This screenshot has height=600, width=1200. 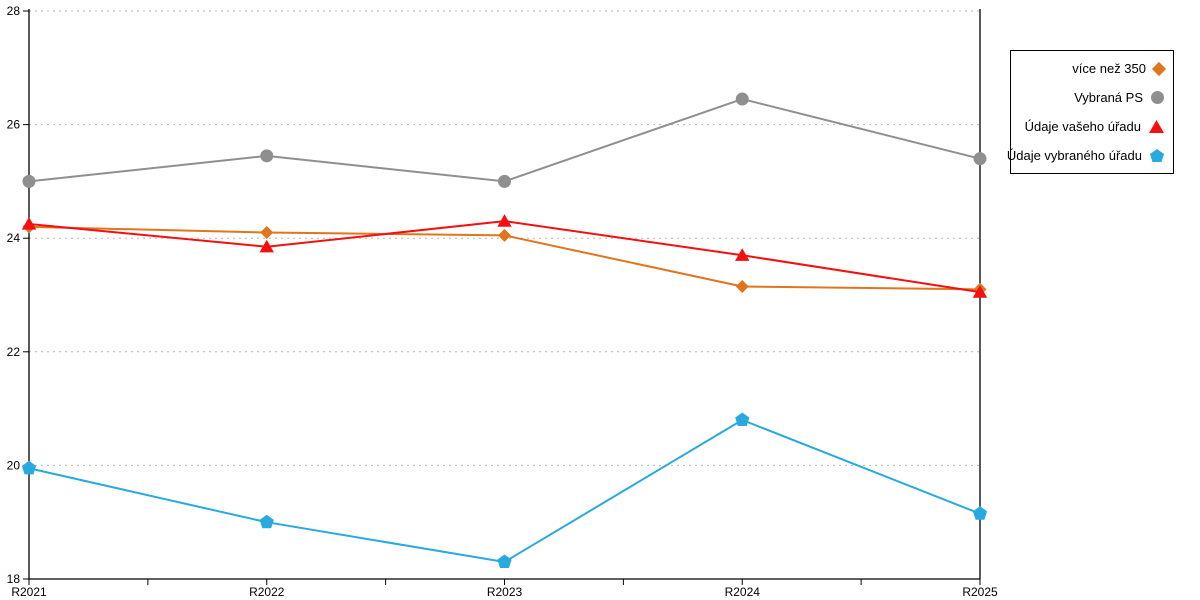 I want to click on x-tick-label: R2022, so click(x=267, y=592).